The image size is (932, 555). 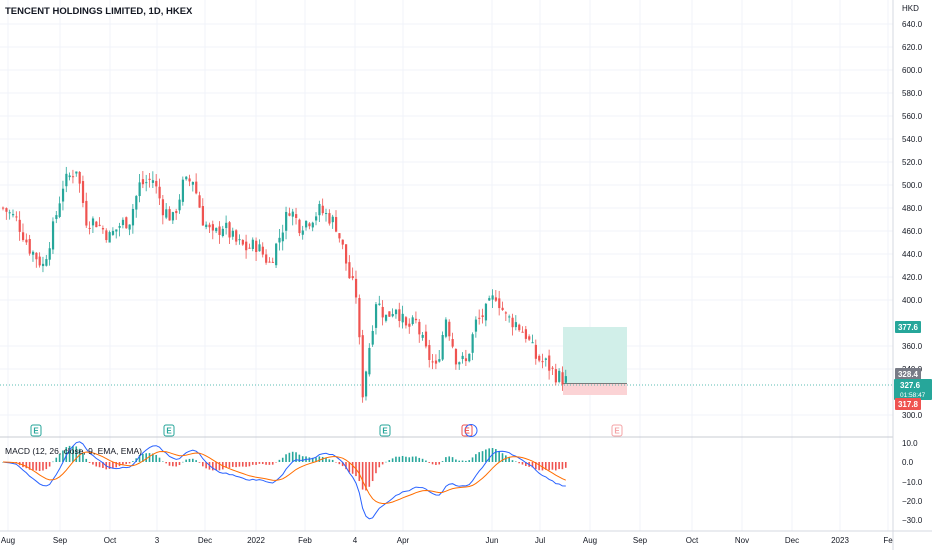 I want to click on price-axis-panel, so click(x=912, y=275).